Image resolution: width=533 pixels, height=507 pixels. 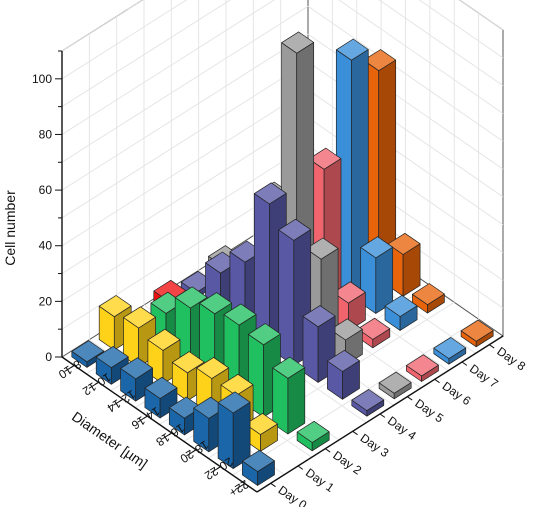 What do you see at coordinates (511, 359) in the screenshot?
I see `y-tick-label: Day 8` at bounding box center [511, 359].